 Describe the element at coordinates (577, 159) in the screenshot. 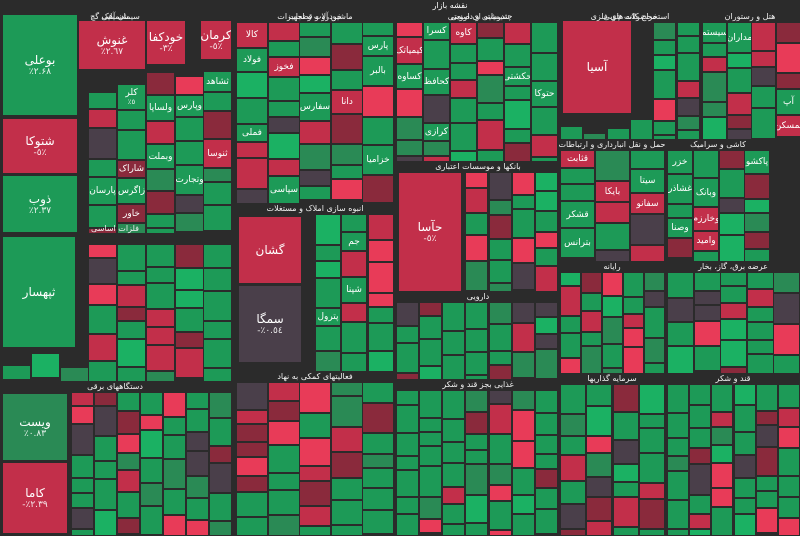

I see `treemap-tile: قثابت` at that location.